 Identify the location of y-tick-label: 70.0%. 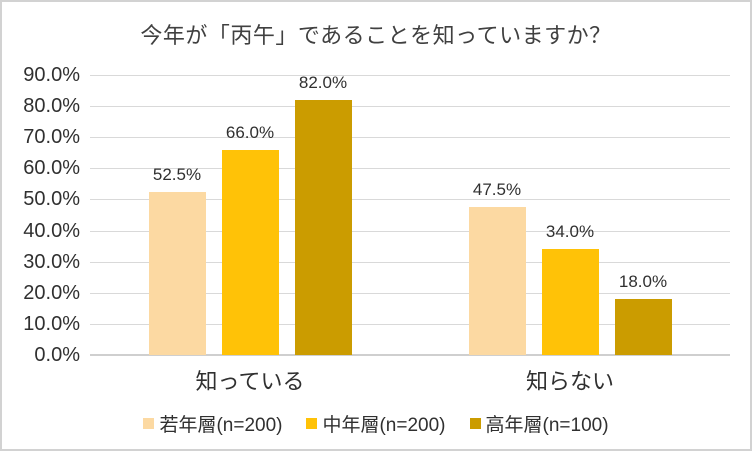
(51, 137).